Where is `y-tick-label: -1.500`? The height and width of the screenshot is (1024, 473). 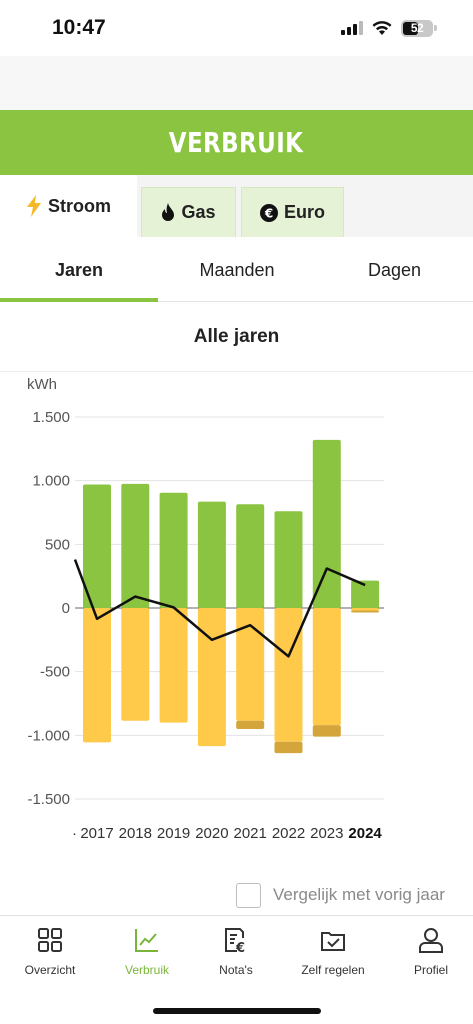 y-tick-label: -1.500 is located at coordinates (48, 799).